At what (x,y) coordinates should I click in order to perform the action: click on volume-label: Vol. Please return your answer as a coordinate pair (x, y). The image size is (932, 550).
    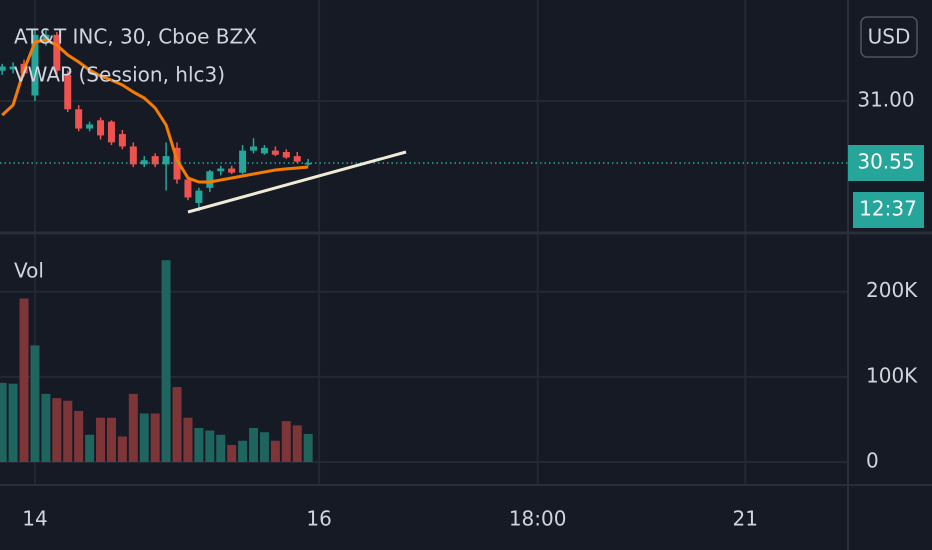
    Looking at the image, I should click on (29, 271).